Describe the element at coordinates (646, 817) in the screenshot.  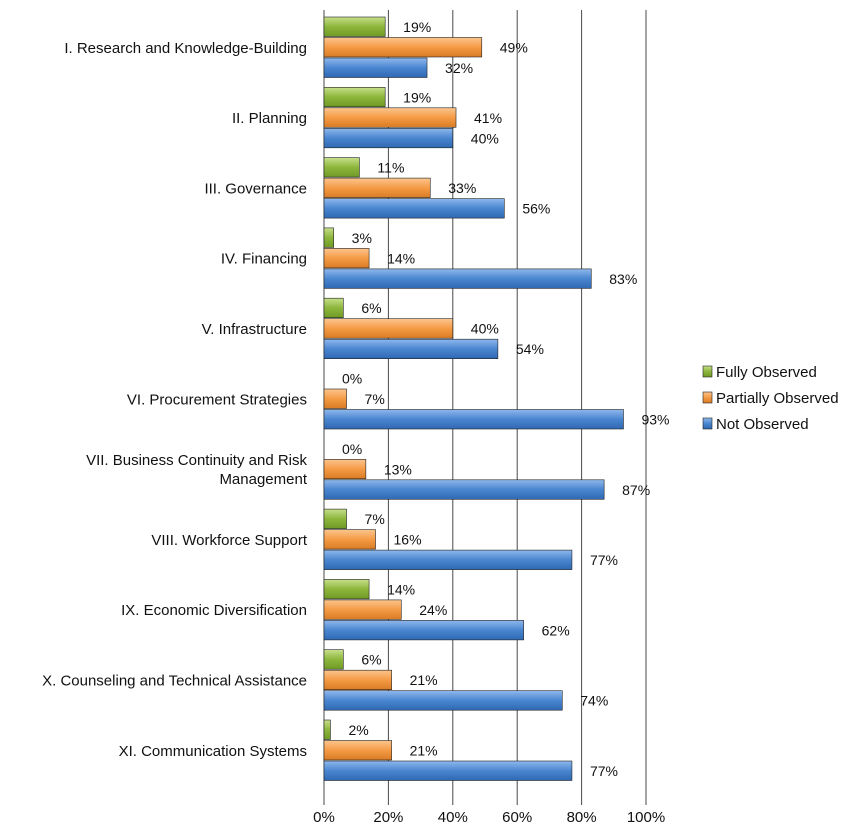
I see `x-tick-label: 100%` at that location.